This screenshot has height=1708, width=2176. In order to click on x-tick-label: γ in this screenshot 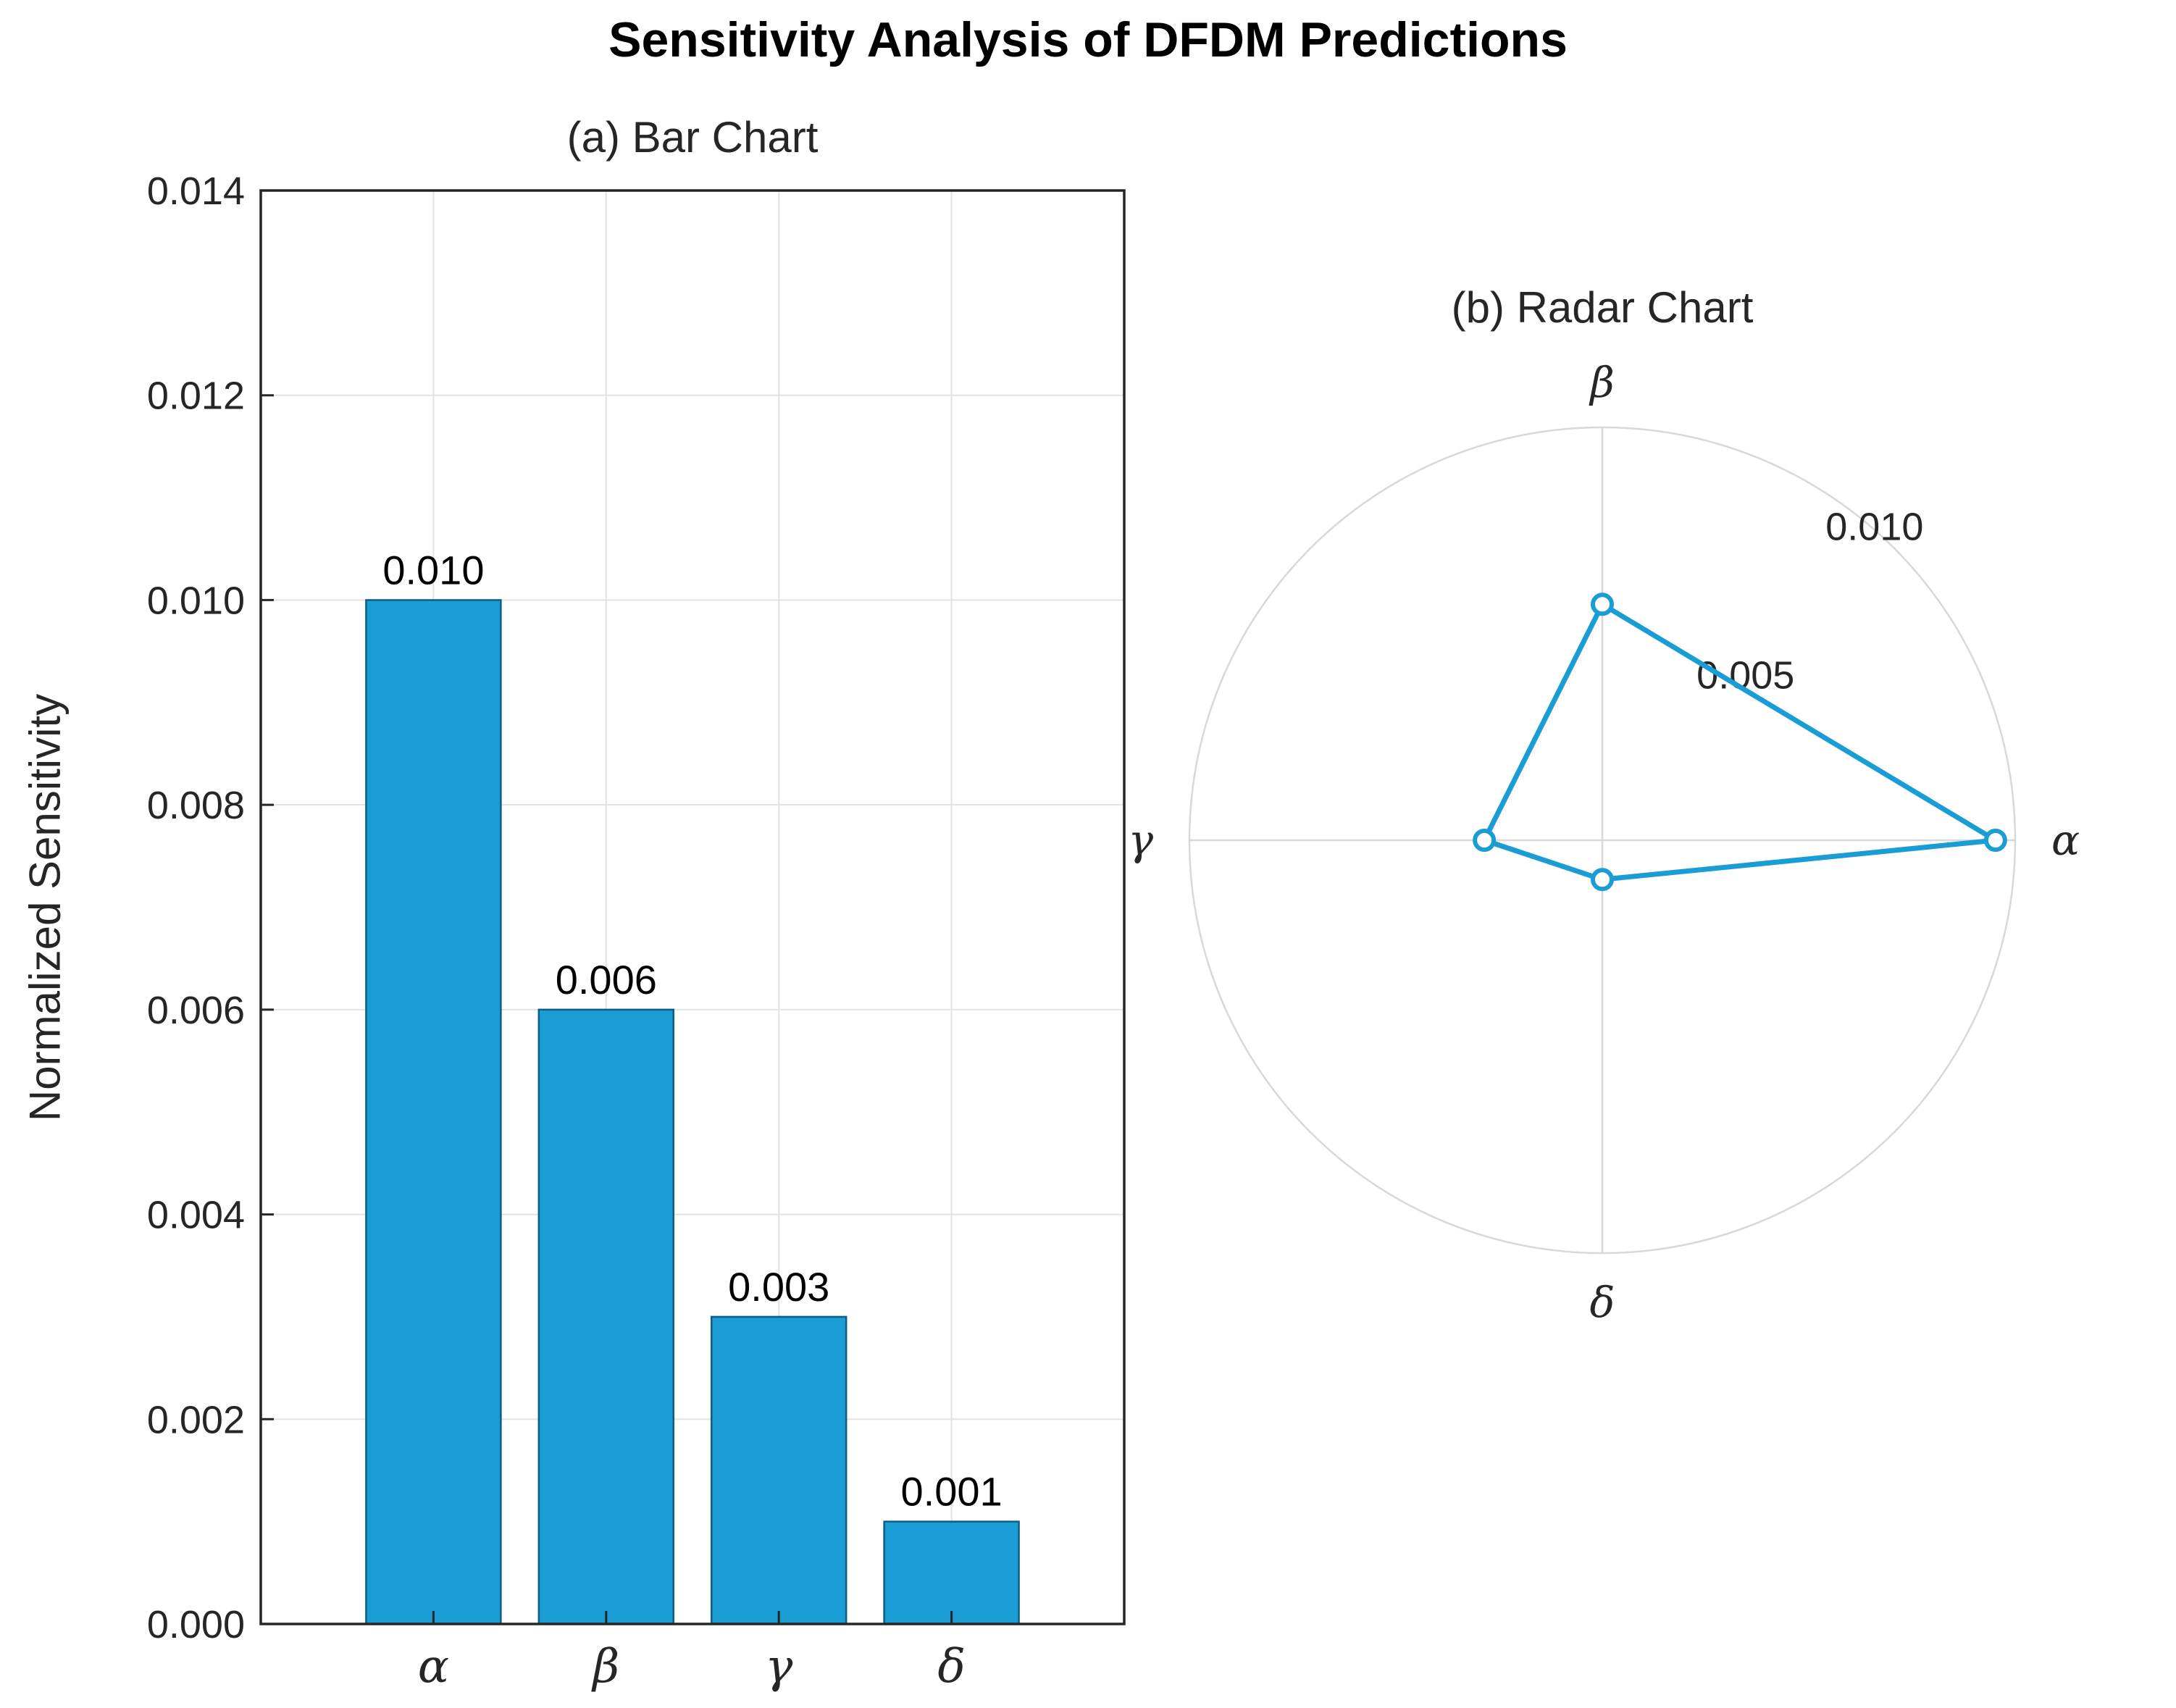, I will do `click(779, 1667)`.